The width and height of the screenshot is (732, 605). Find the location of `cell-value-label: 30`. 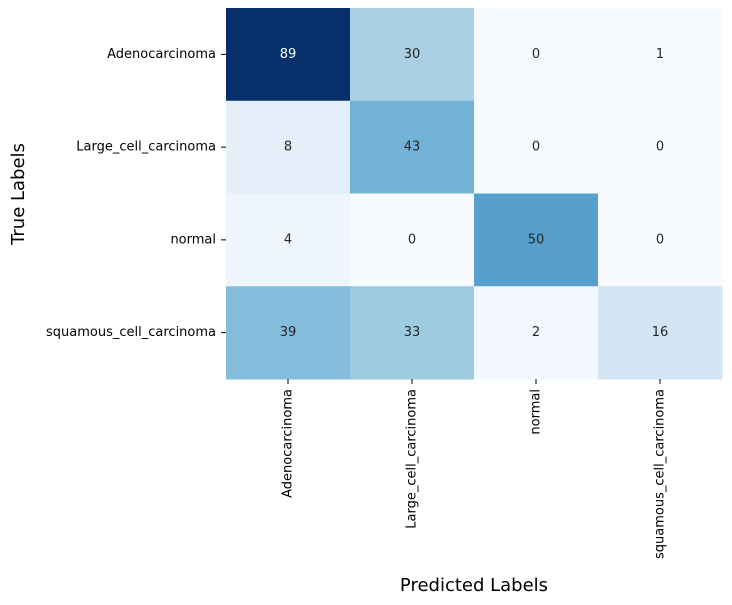

cell-value-label: 30 is located at coordinates (412, 54).